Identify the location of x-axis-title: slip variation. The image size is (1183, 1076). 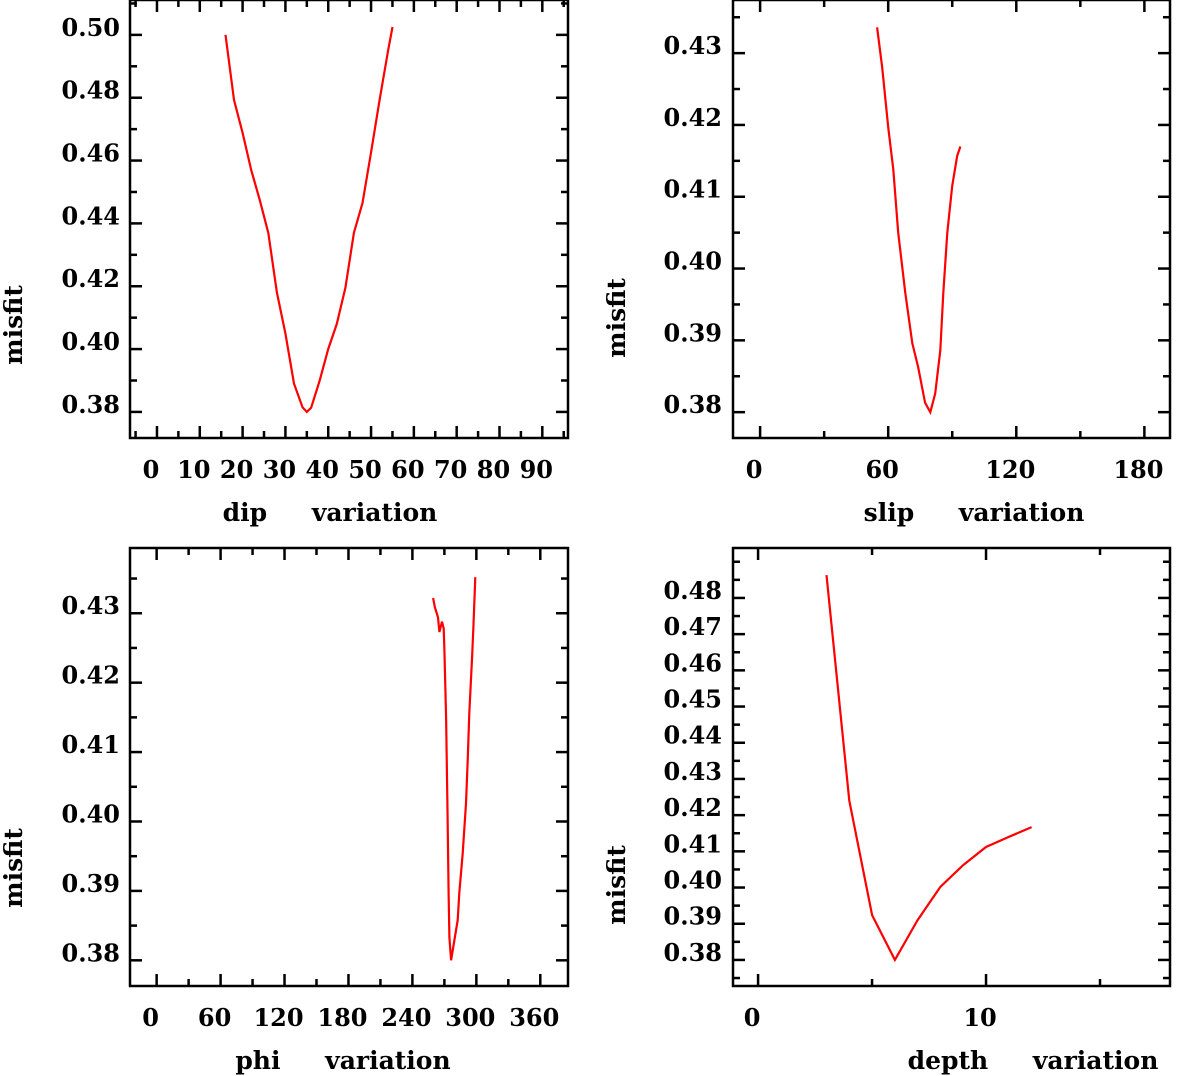
(974, 512).